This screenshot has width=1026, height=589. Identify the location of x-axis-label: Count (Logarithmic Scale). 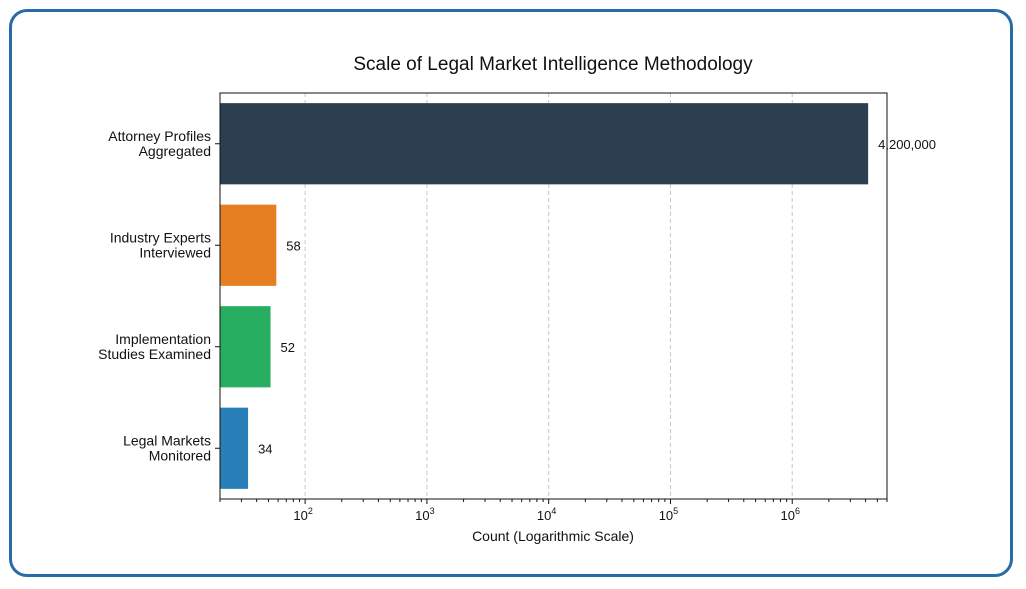
(553, 536).